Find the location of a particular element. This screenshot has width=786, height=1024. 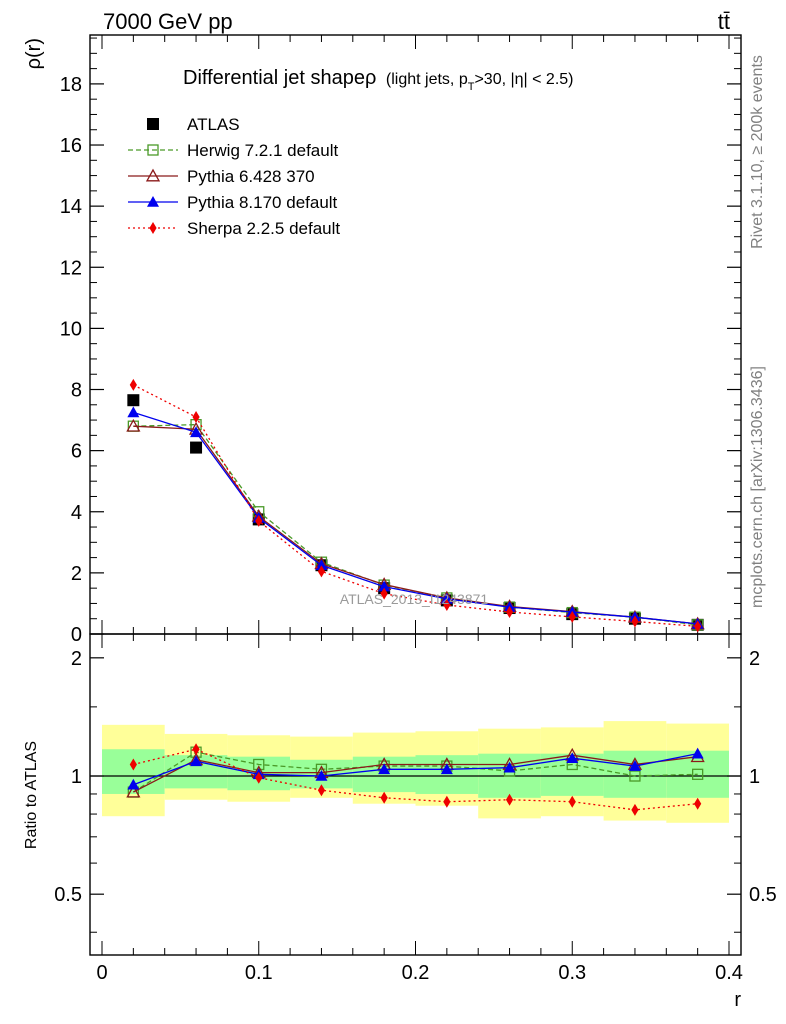

main-ytick-label: 2 is located at coordinates (76, 574).